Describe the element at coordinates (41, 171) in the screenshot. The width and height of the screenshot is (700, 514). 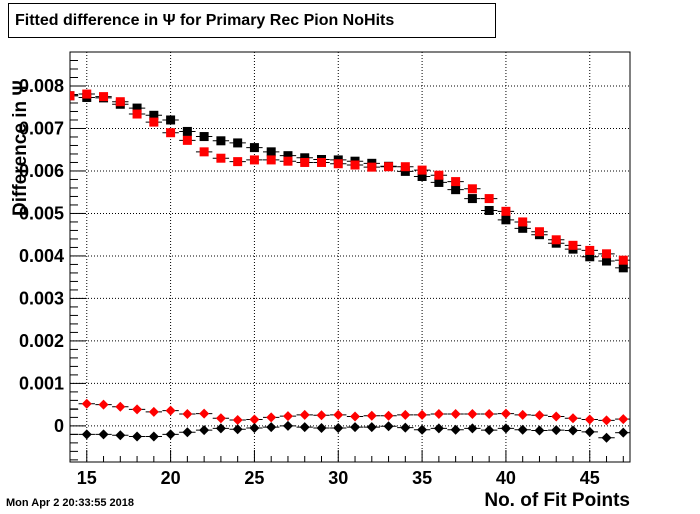
I see `y-tick-label: 0.006` at that location.